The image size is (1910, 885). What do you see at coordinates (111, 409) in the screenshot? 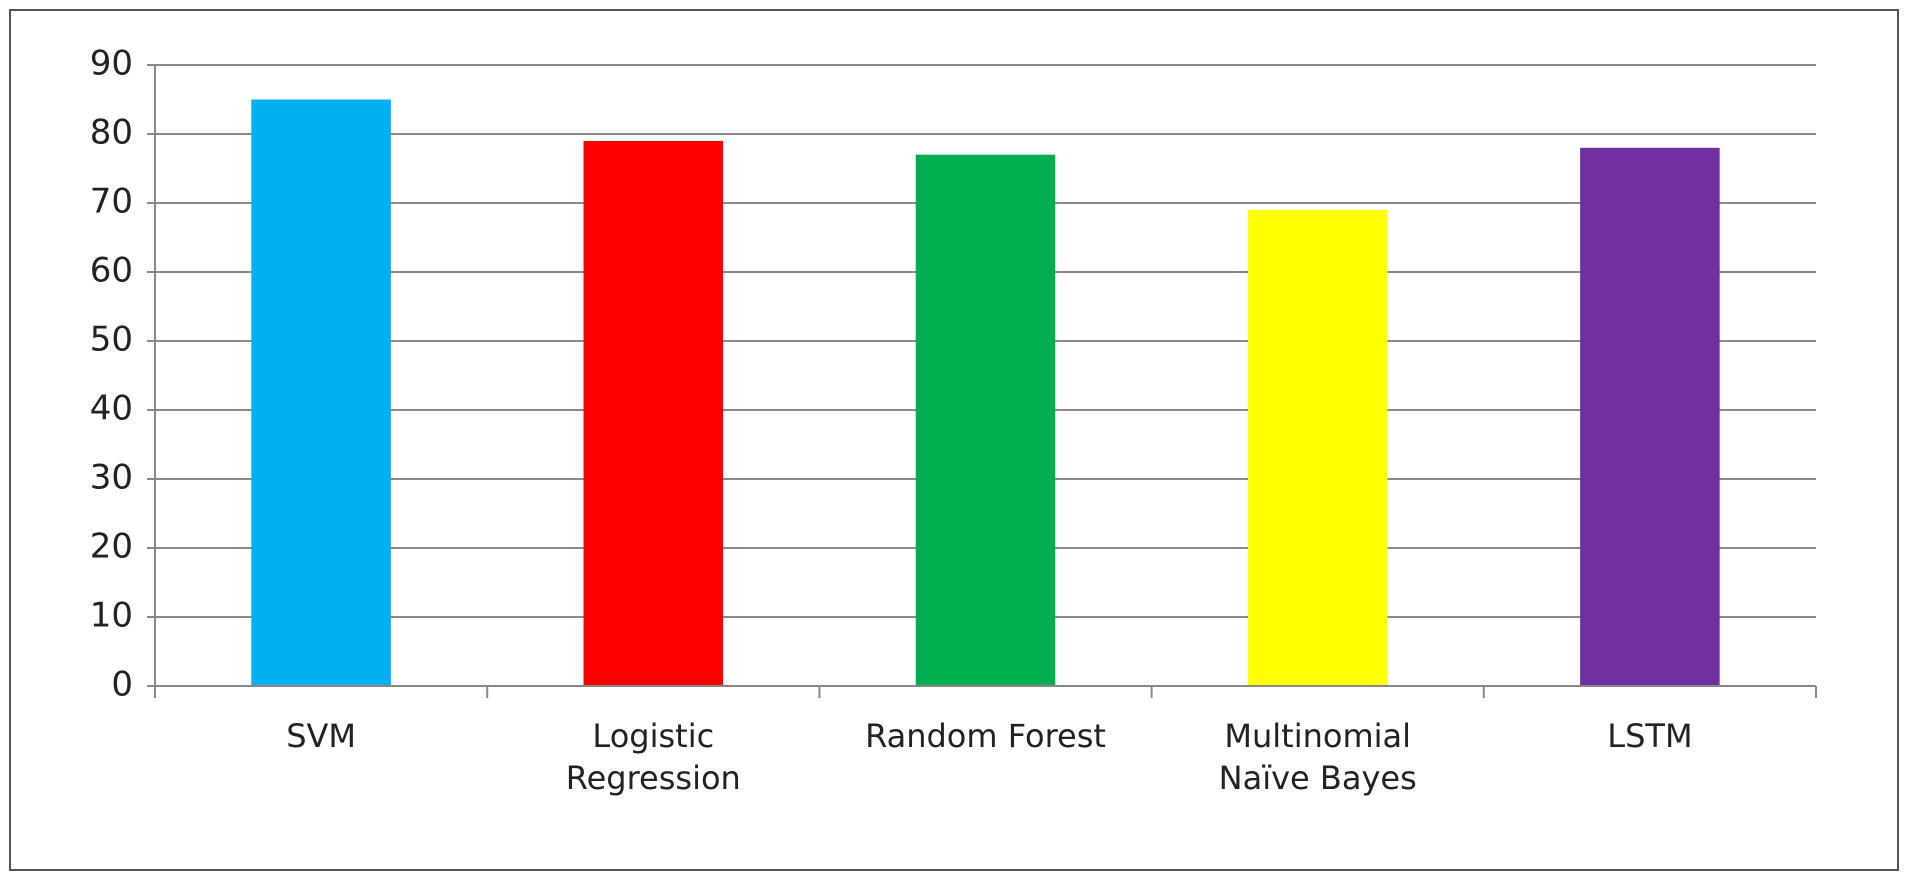
I see `y-tick-label: 40` at bounding box center [111, 409].